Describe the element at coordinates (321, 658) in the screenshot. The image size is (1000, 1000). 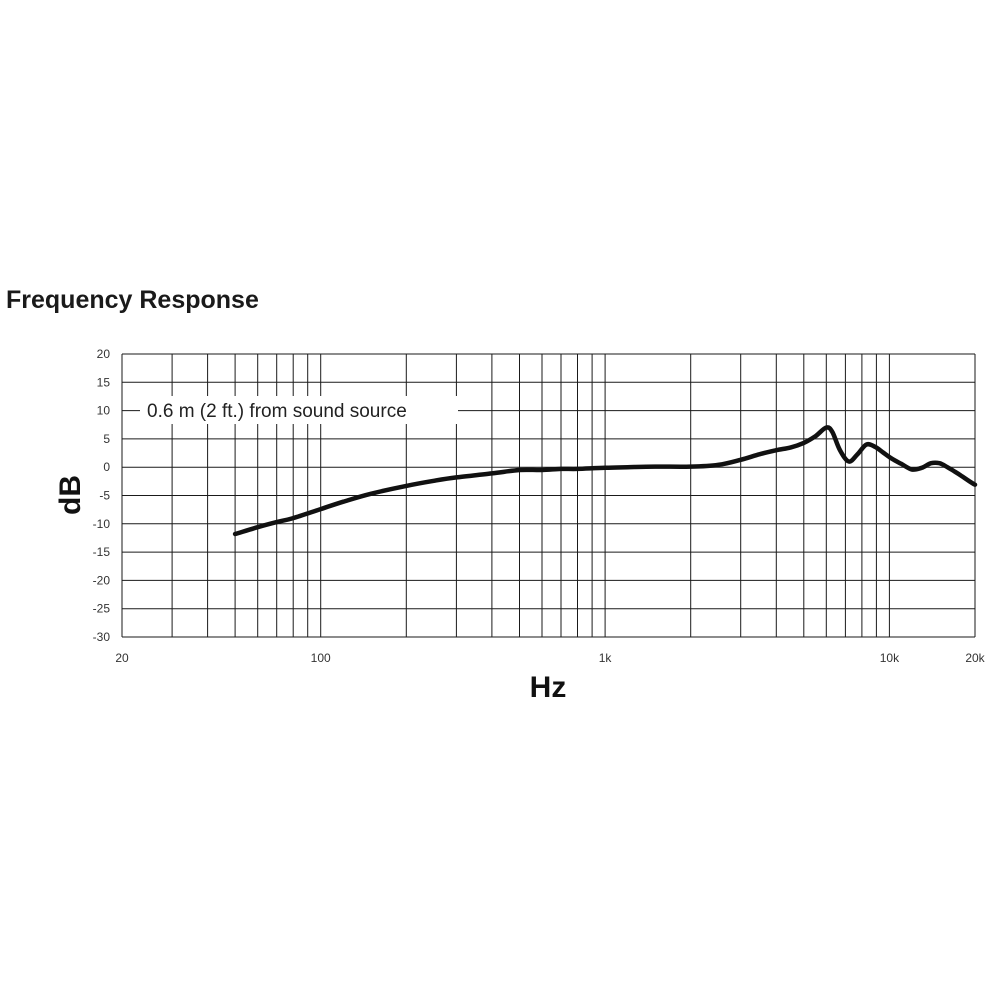
I see `x-tick-label: 100` at that location.